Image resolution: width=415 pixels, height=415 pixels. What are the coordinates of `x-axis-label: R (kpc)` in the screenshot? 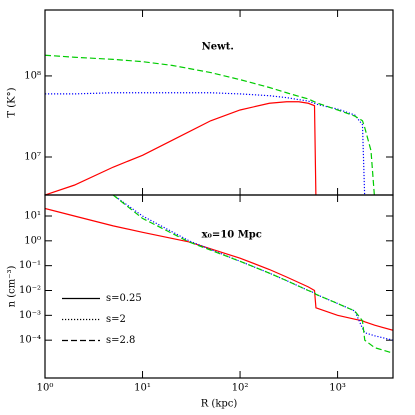 It's located at (219, 404).